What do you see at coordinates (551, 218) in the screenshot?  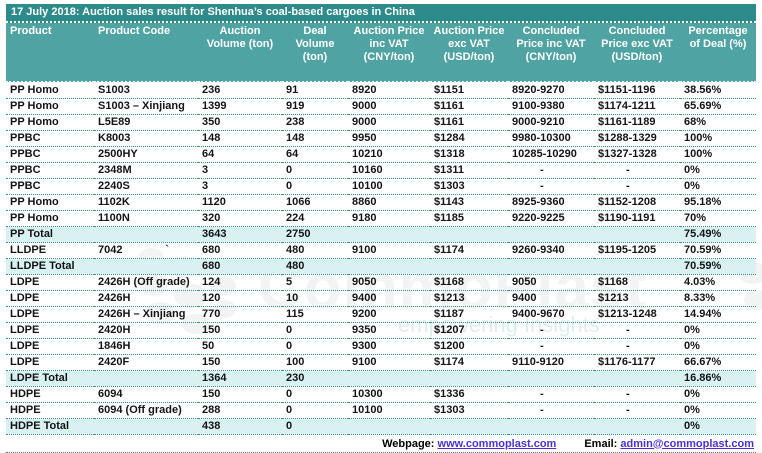 I see `cell: 9220-9225` at bounding box center [551, 218].